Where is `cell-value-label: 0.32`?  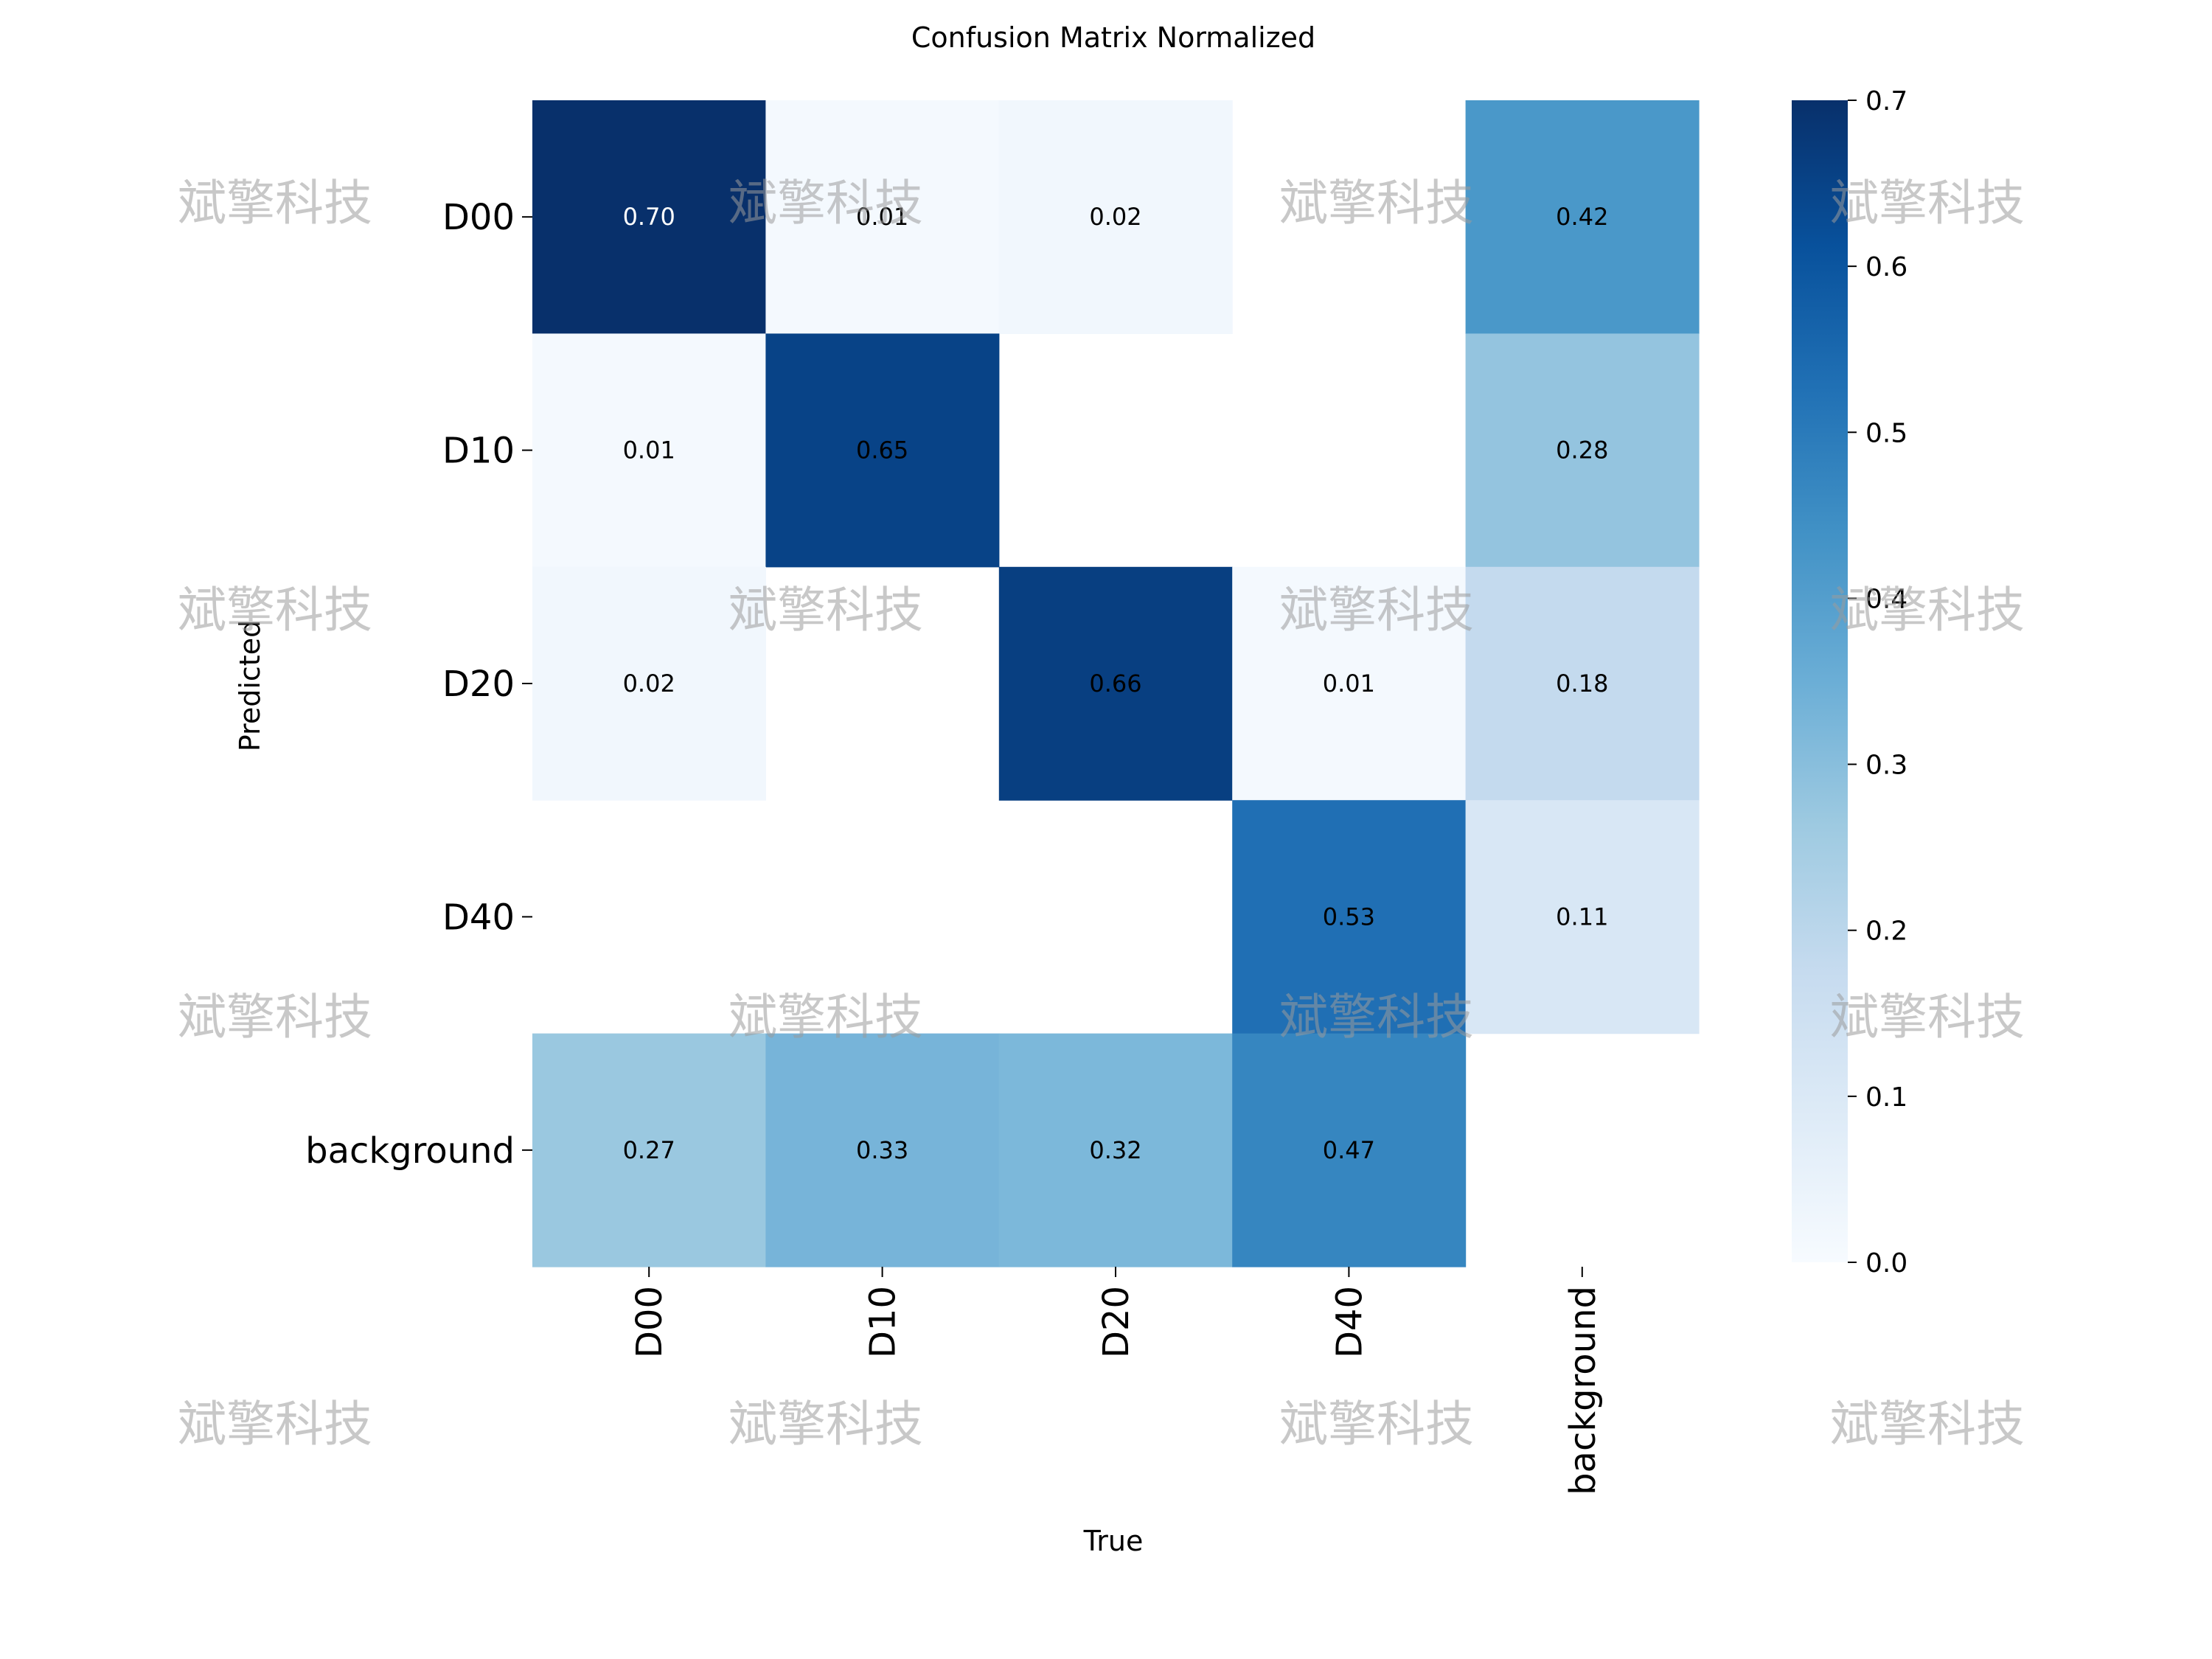
cell-value-label: 0.32 is located at coordinates (1115, 1150).